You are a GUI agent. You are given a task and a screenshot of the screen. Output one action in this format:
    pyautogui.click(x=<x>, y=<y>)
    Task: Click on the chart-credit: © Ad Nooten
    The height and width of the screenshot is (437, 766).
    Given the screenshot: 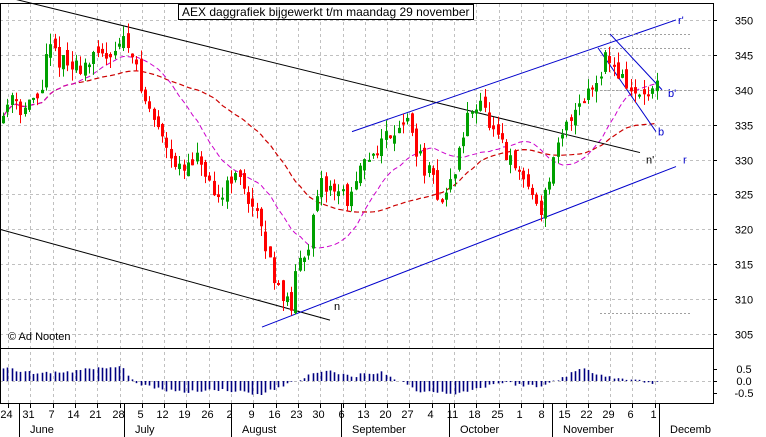 What is the action you would take?
    pyautogui.click(x=39, y=337)
    